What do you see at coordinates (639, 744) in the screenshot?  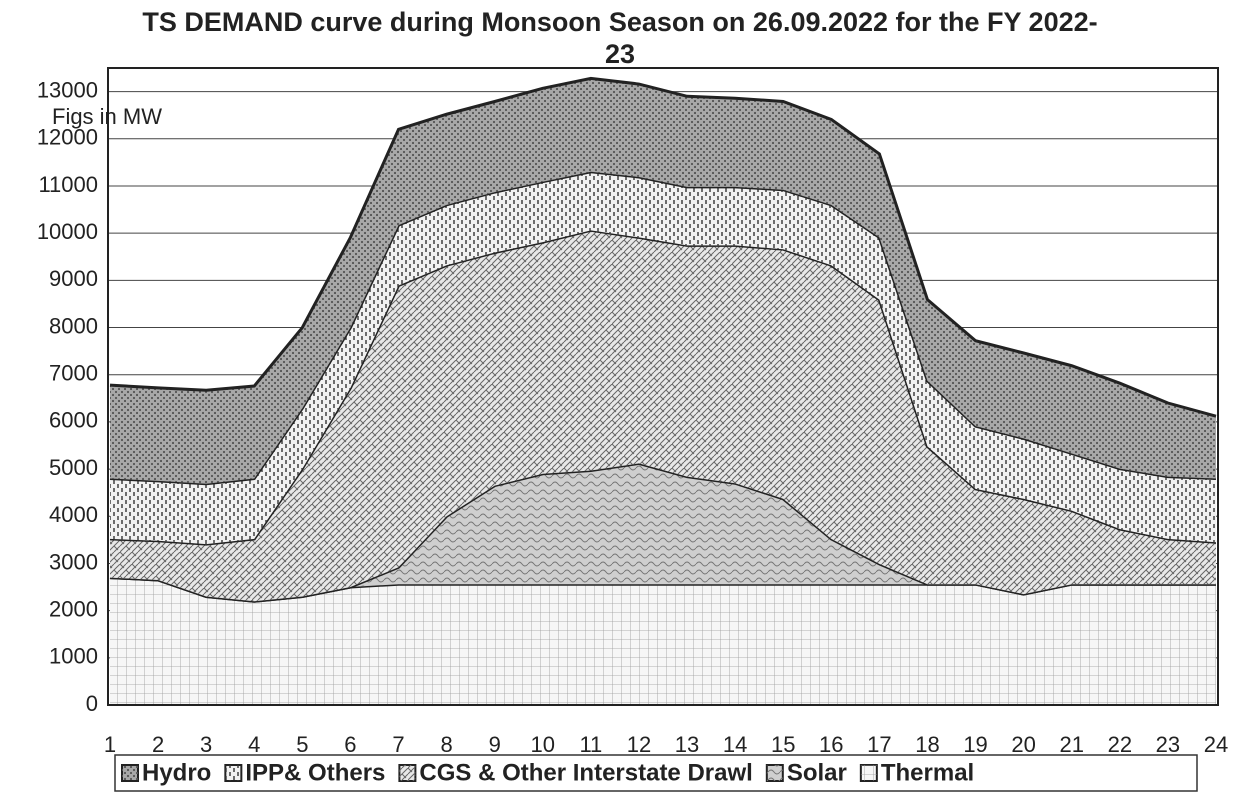 I see `x-tick-label: 12` at bounding box center [639, 744].